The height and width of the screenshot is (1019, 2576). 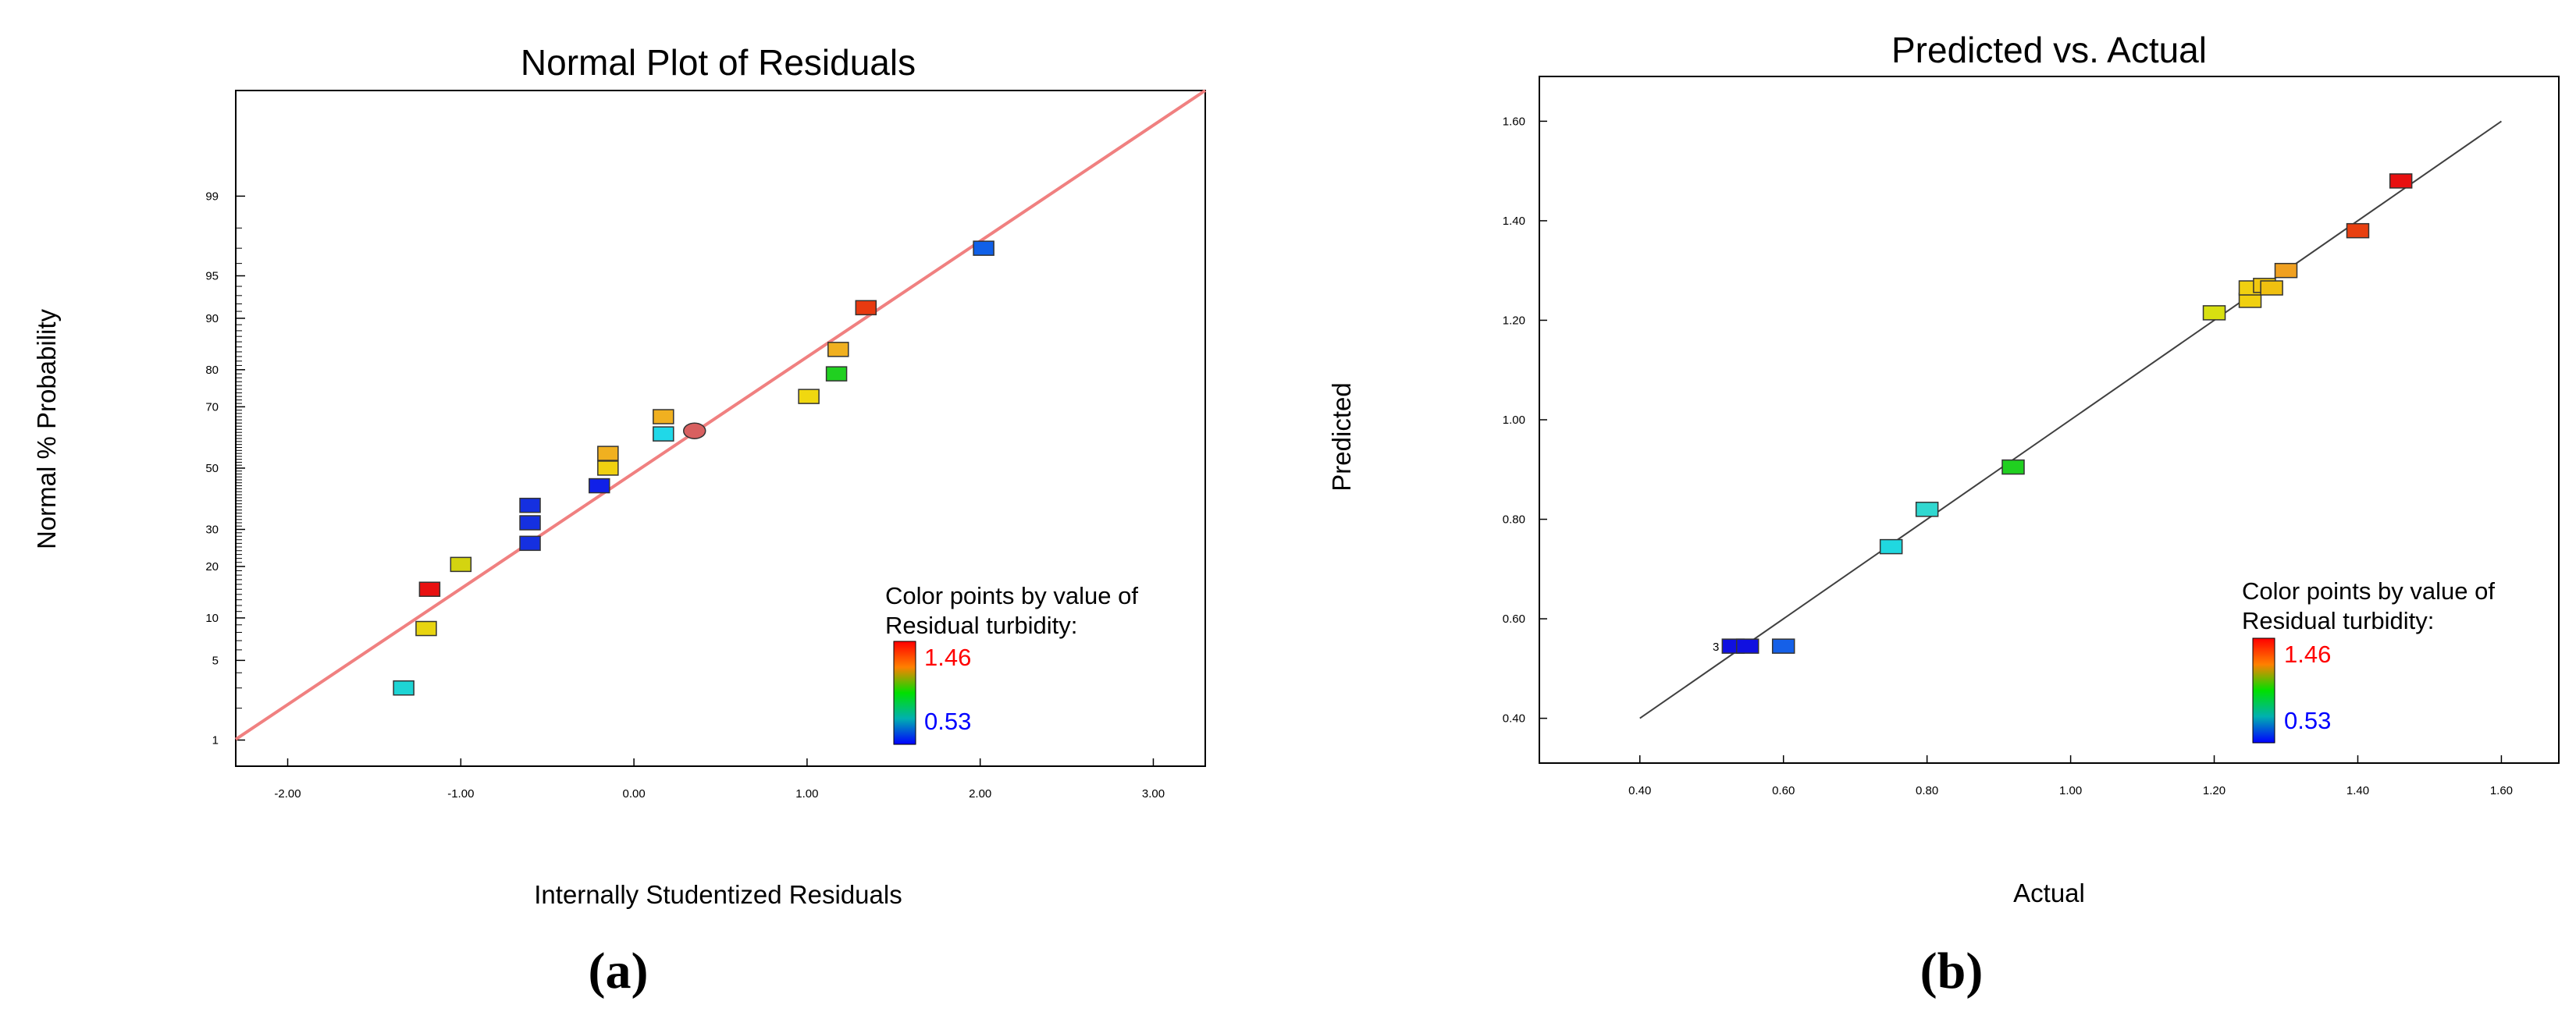 I want to click on x-tick-label-a: 3.00, so click(x=1153, y=794).